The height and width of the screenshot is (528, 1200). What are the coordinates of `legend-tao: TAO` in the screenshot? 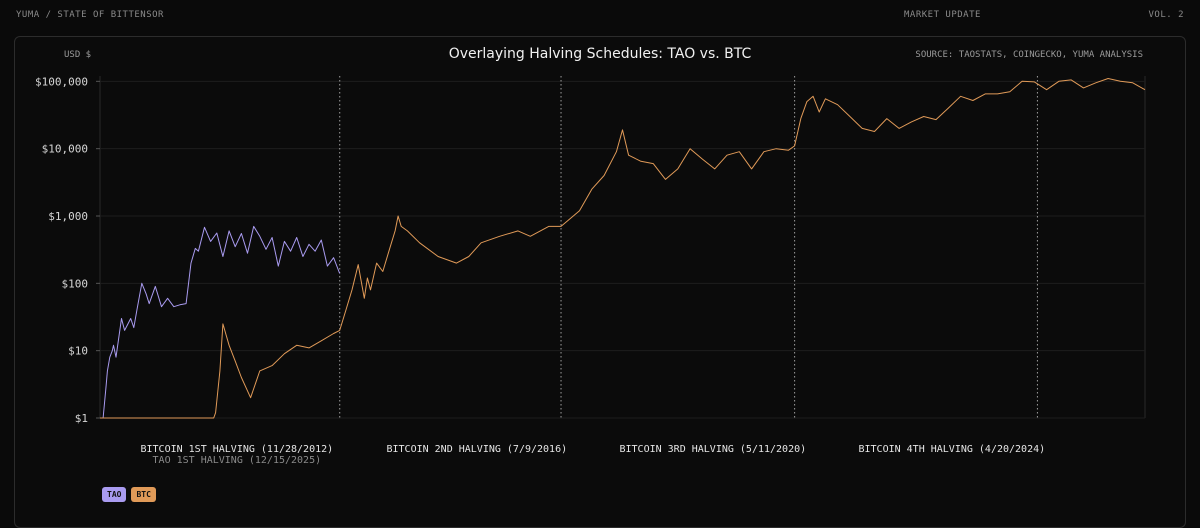 It's located at (114, 494).